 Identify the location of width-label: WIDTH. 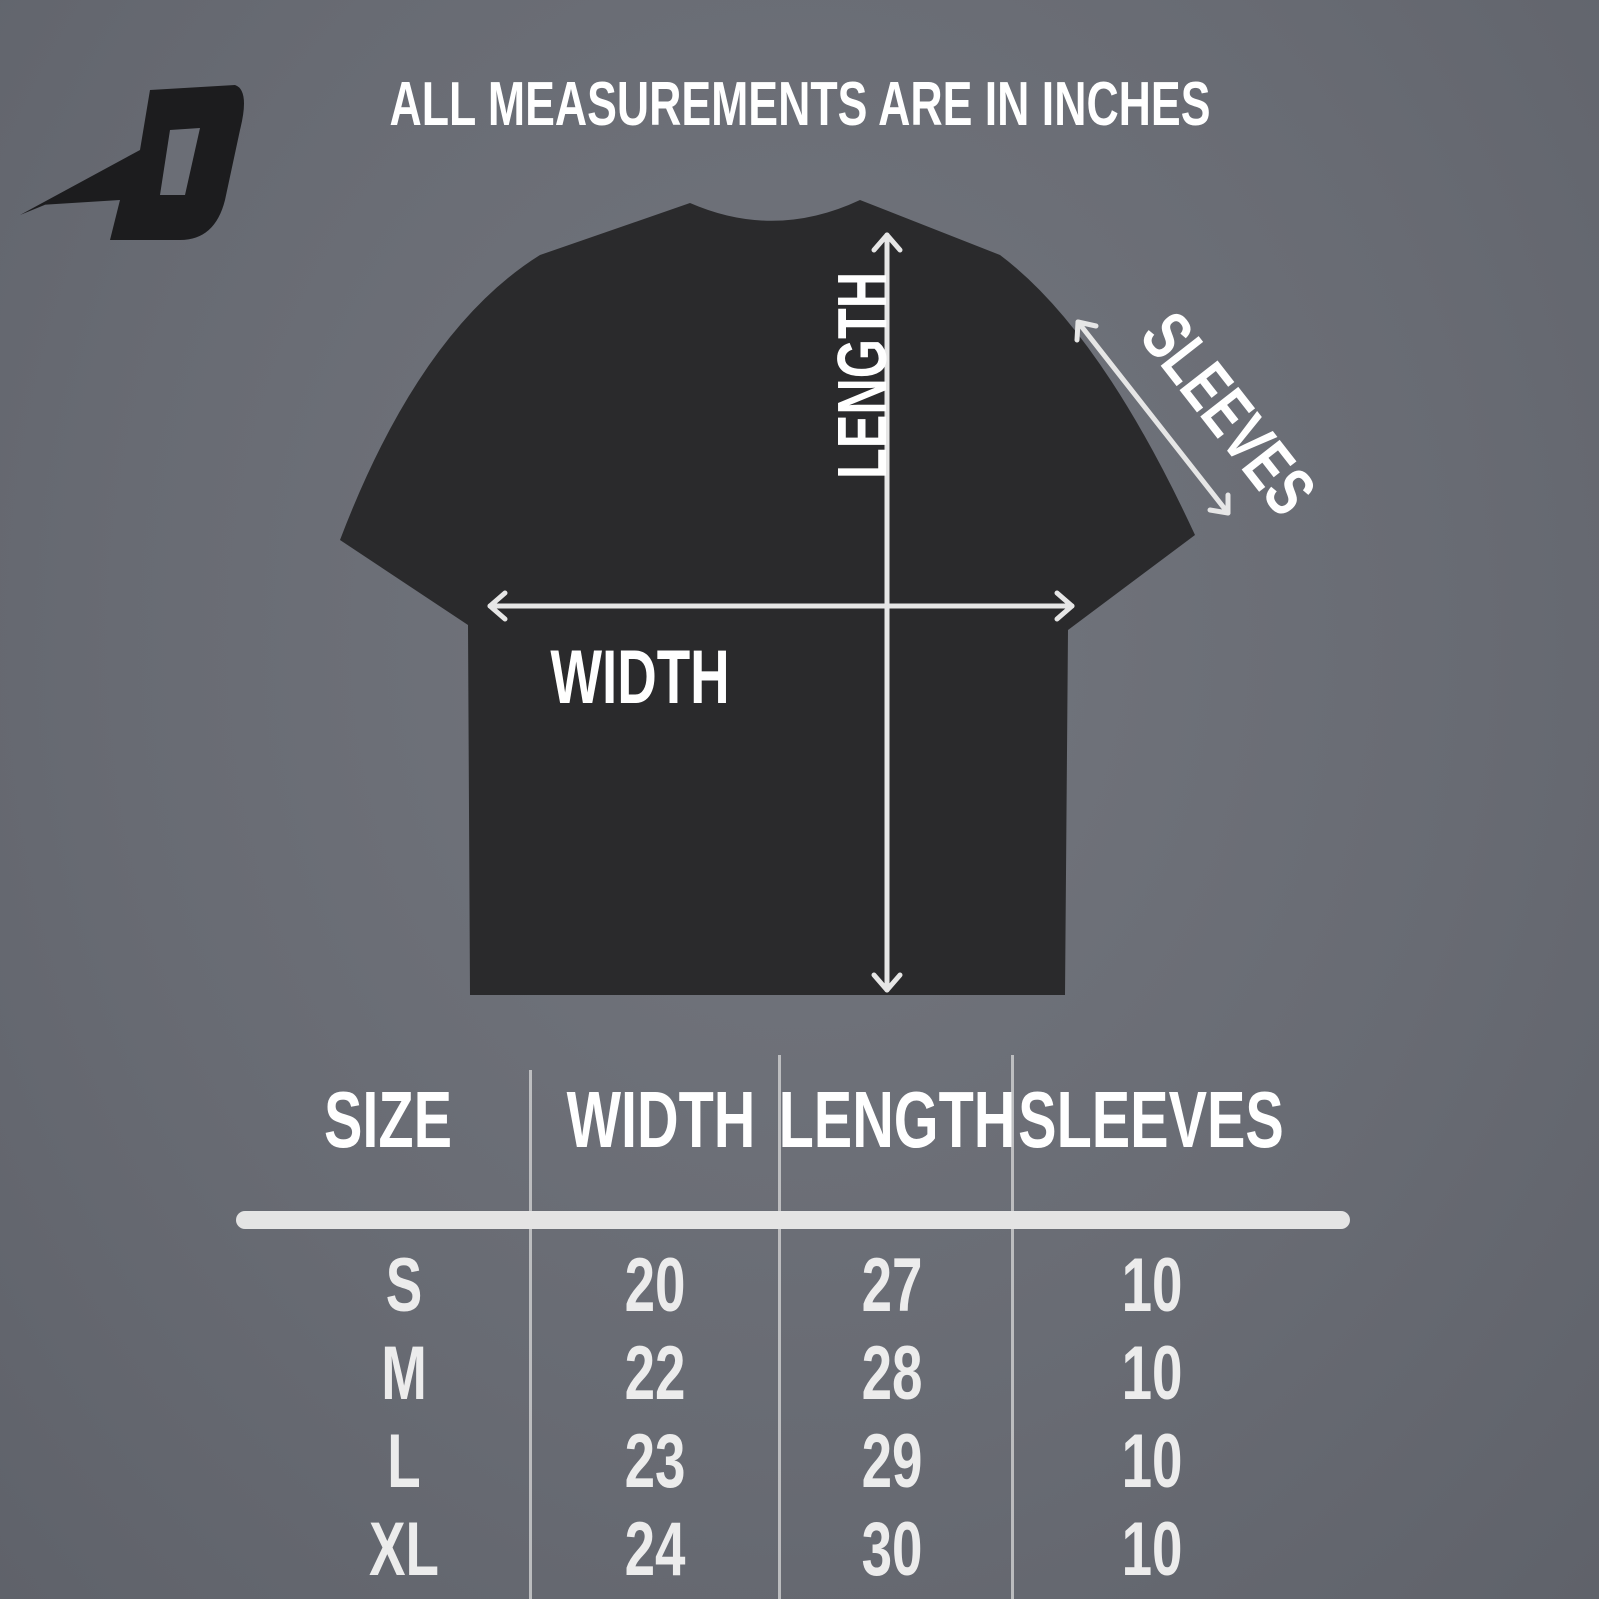
(640, 677).